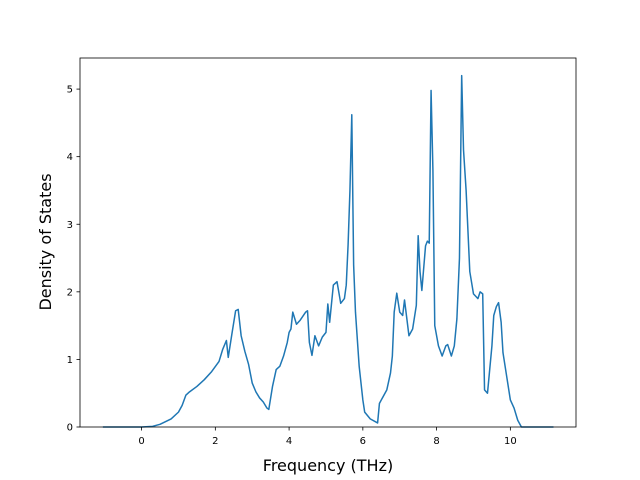 The image size is (640, 480). What do you see at coordinates (289, 441) in the screenshot?
I see `x-tick-label: 4` at bounding box center [289, 441].